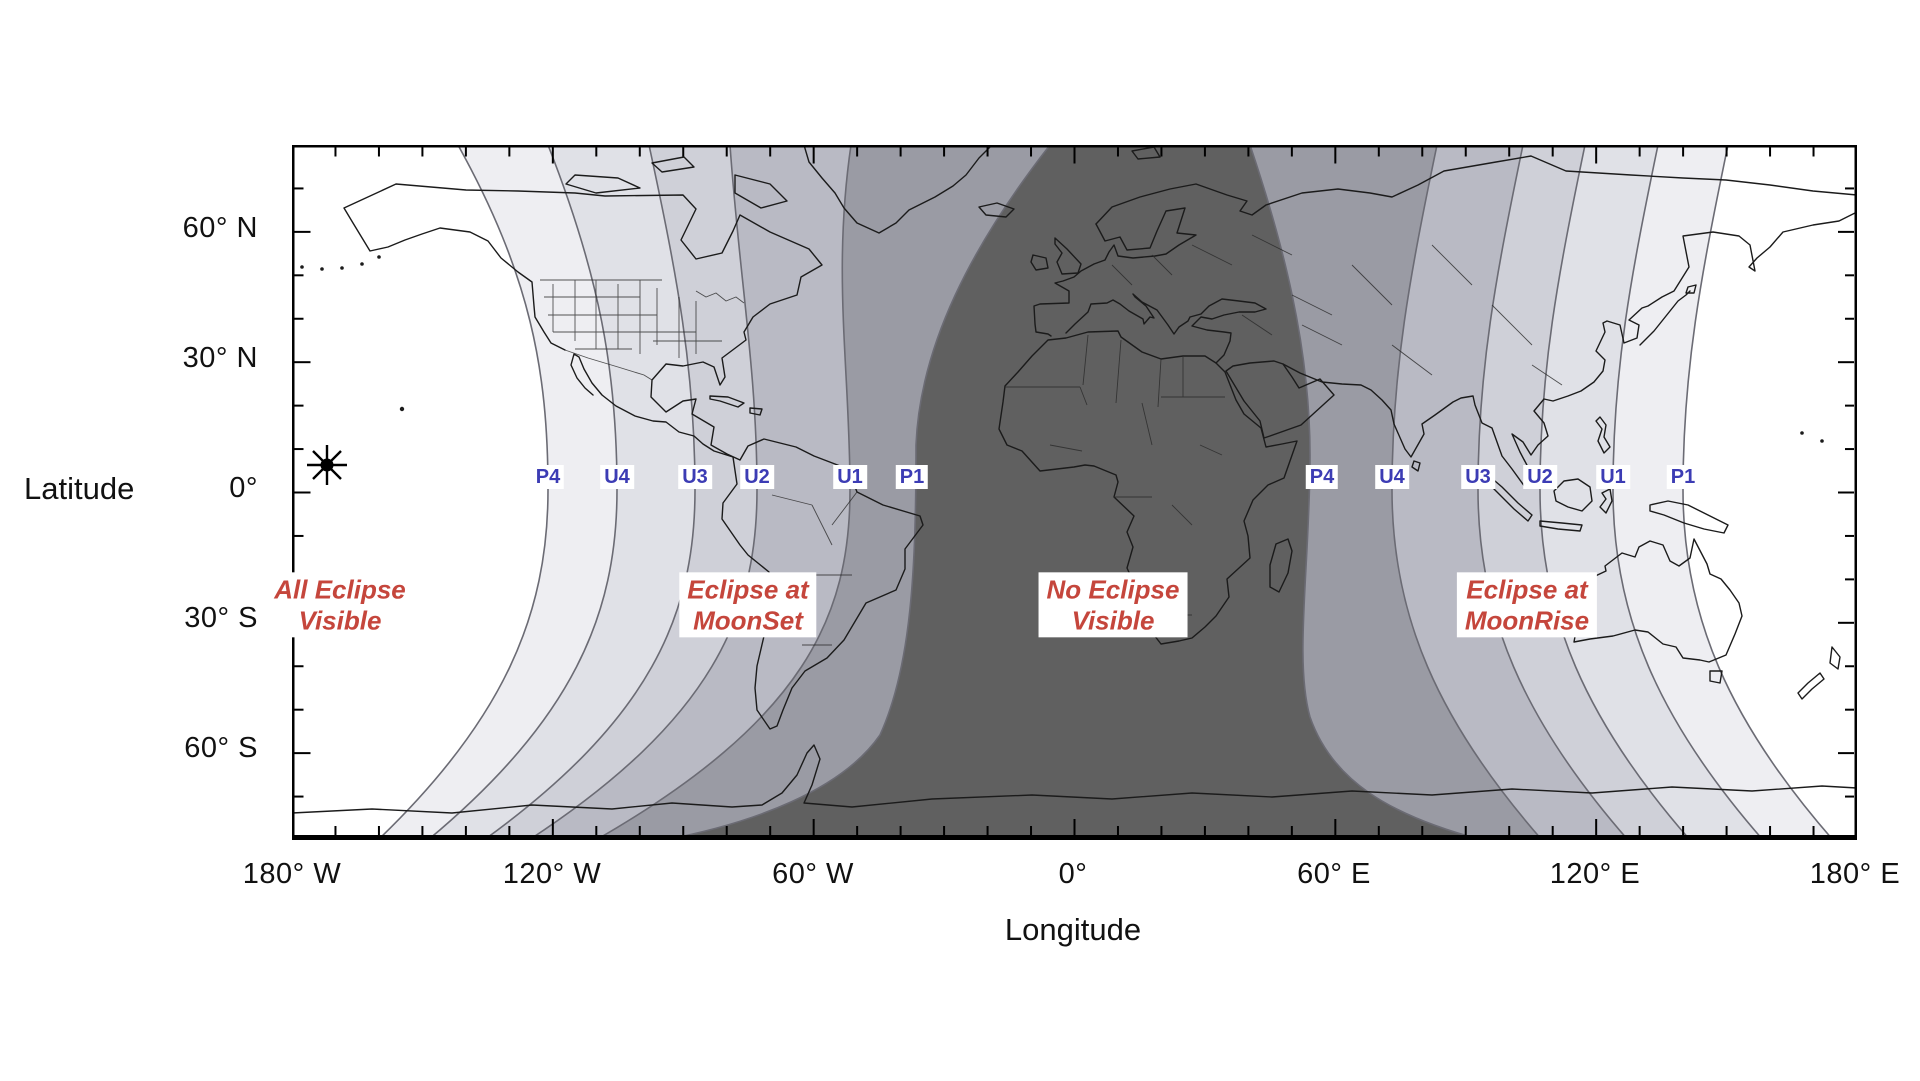  What do you see at coordinates (813, 874) in the screenshot?
I see `x-tick-60w: 60° W` at bounding box center [813, 874].